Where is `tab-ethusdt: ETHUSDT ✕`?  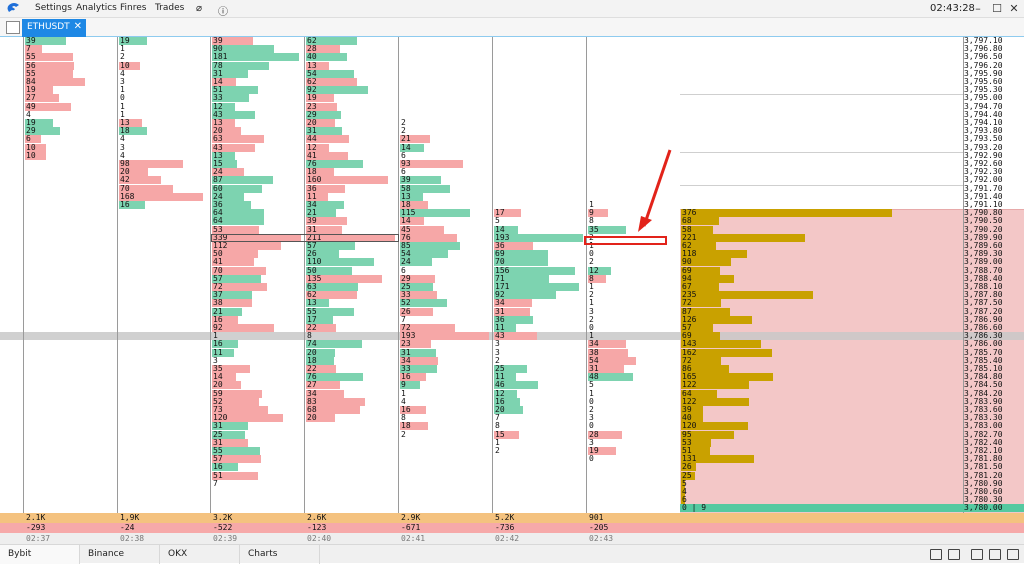
tab-ethusdt: ETHUSDT ✕ is located at coordinates (54, 28).